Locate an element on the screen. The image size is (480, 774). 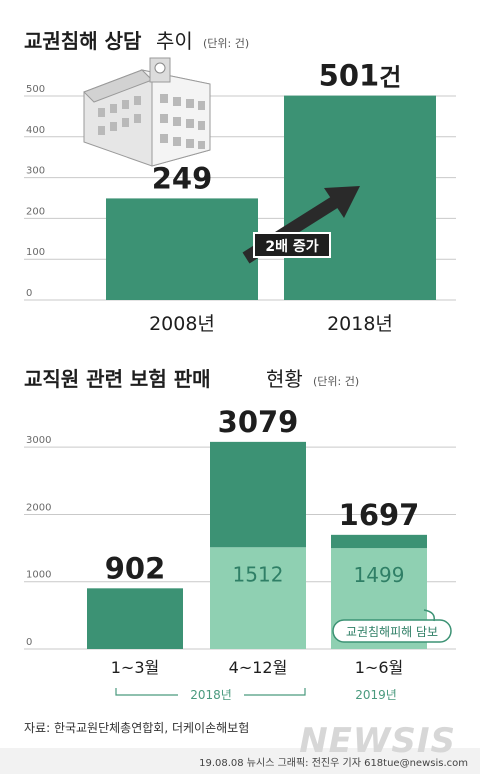
chart-1-title: 교권침해 상담 is located at coordinates (83, 41).